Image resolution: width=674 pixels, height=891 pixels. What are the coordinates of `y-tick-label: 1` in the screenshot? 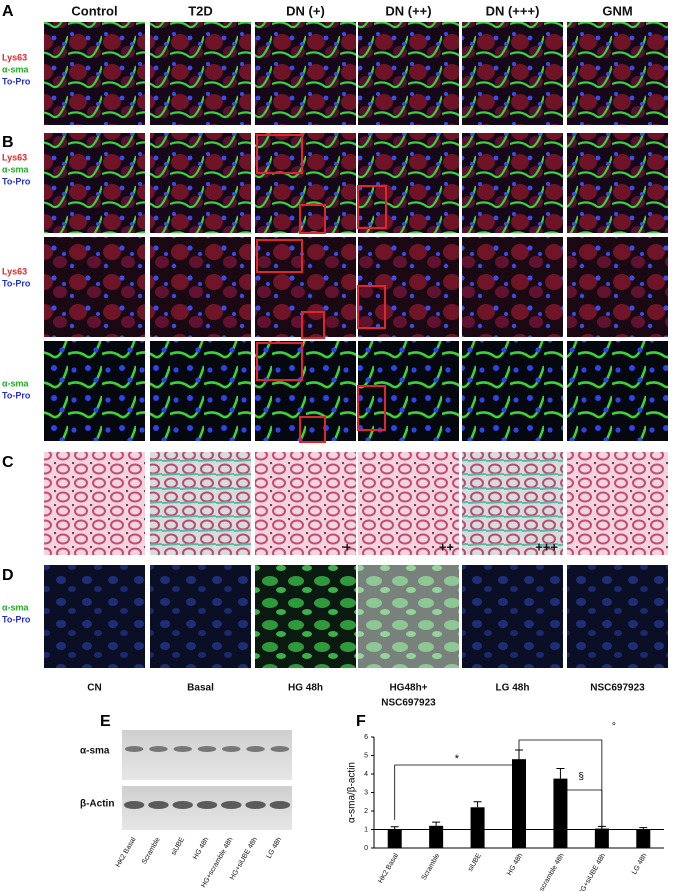 It's located at (366, 829).